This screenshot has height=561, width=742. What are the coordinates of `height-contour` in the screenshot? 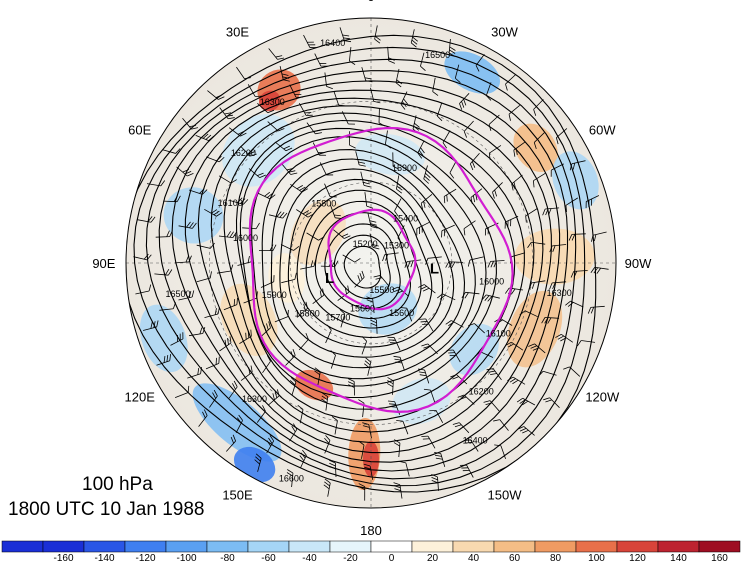 It's located at (362, 266).